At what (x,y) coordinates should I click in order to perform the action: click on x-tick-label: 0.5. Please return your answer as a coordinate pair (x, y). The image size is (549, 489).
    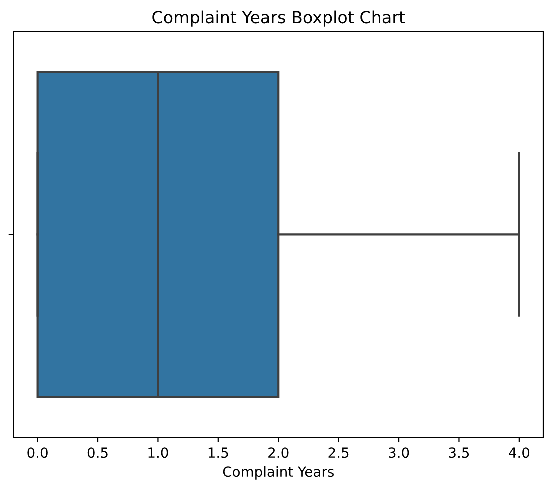
    Looking at the image, I should click on (98, 453).